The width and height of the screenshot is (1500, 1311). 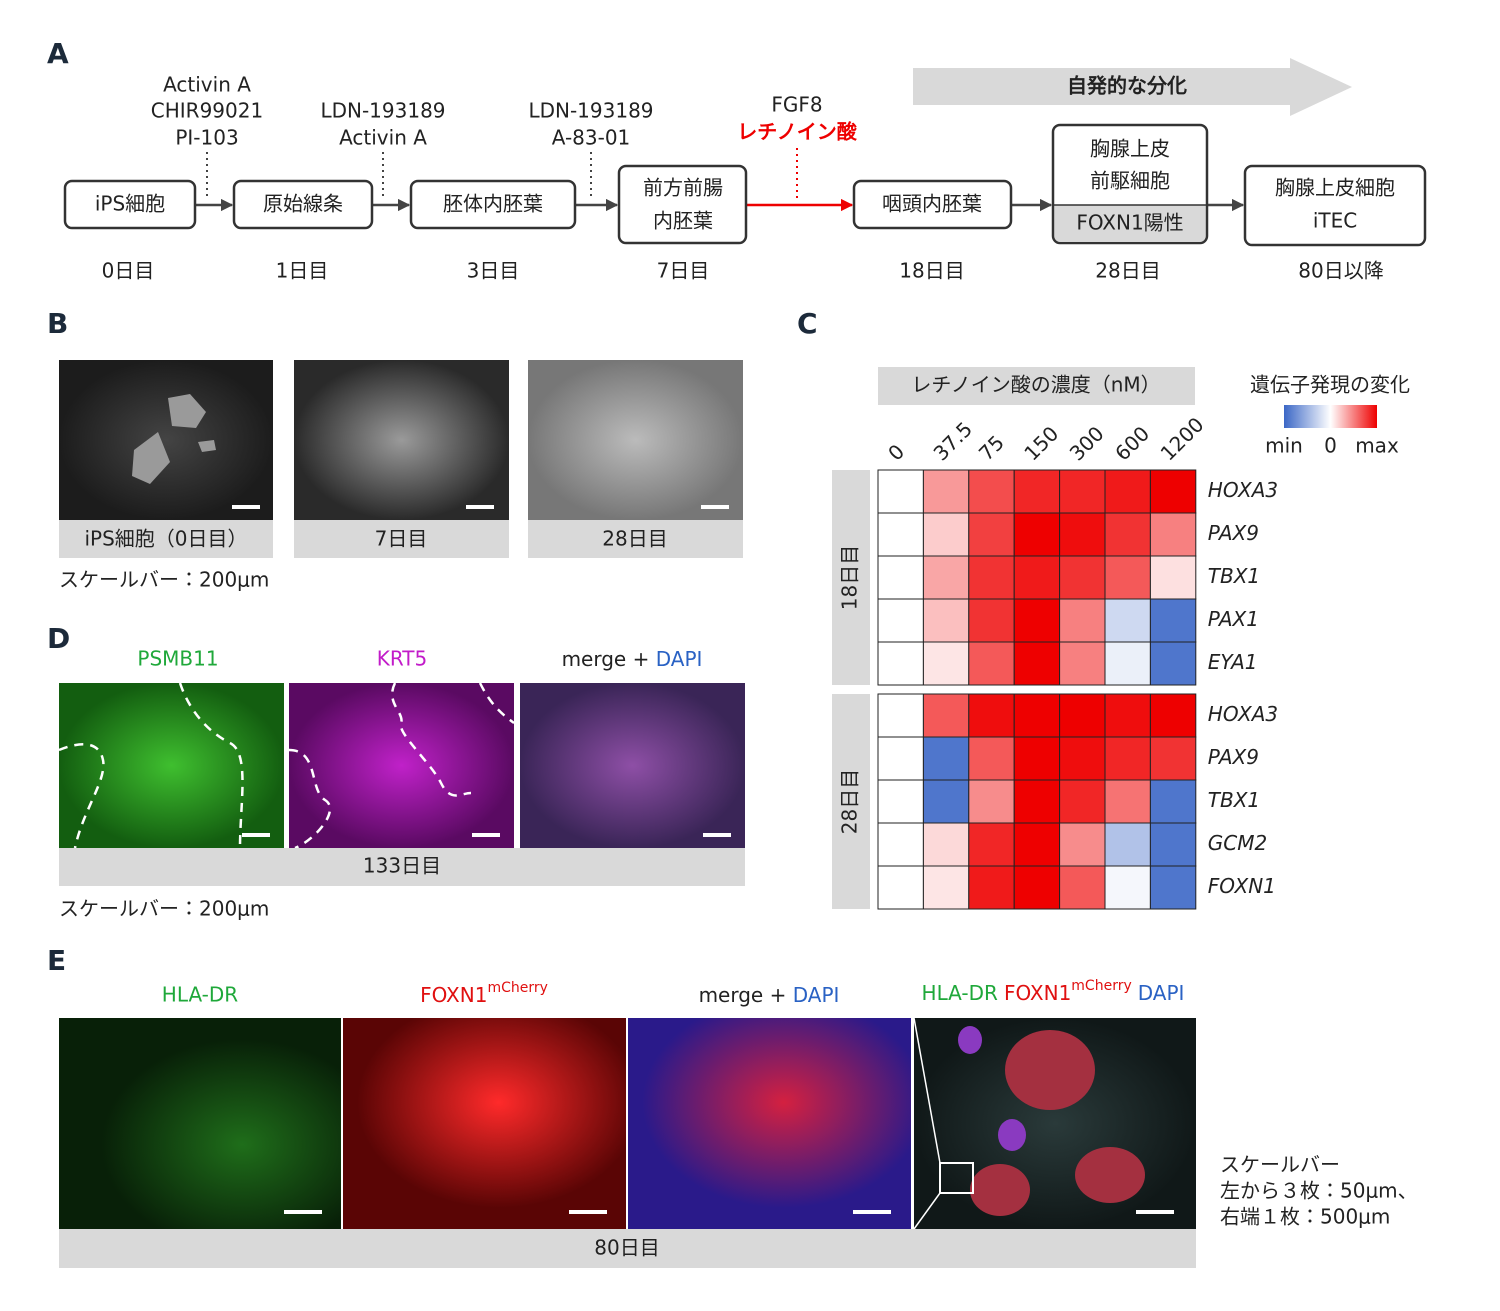 I want to click on row-label: FOXN1, so click(x=1242, y=886).